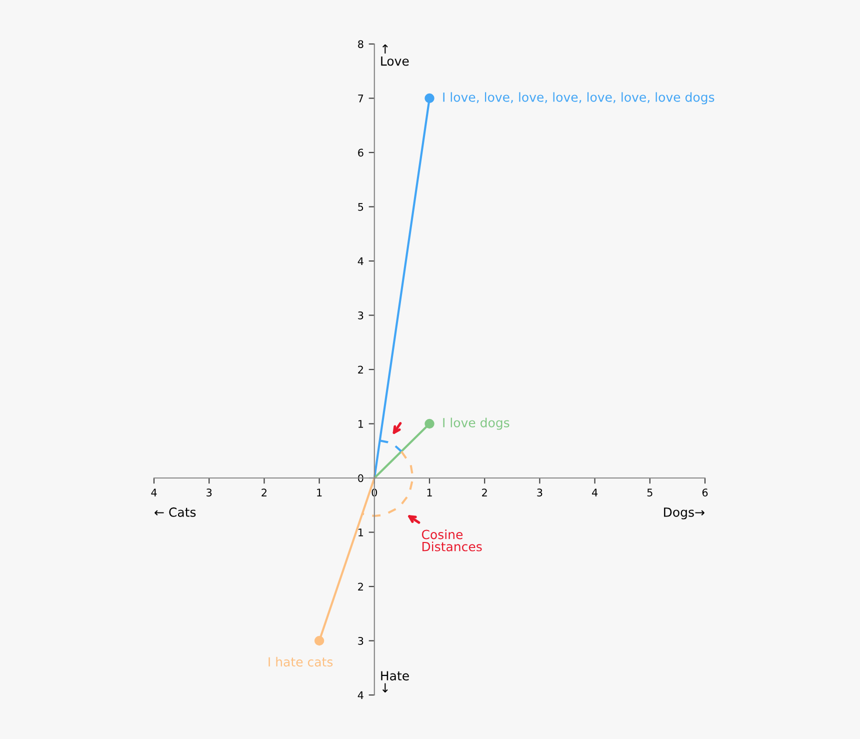  Describe the element at coordinates (705, 492) in the screenshot. I see `x-tick-label: 6` at that location.